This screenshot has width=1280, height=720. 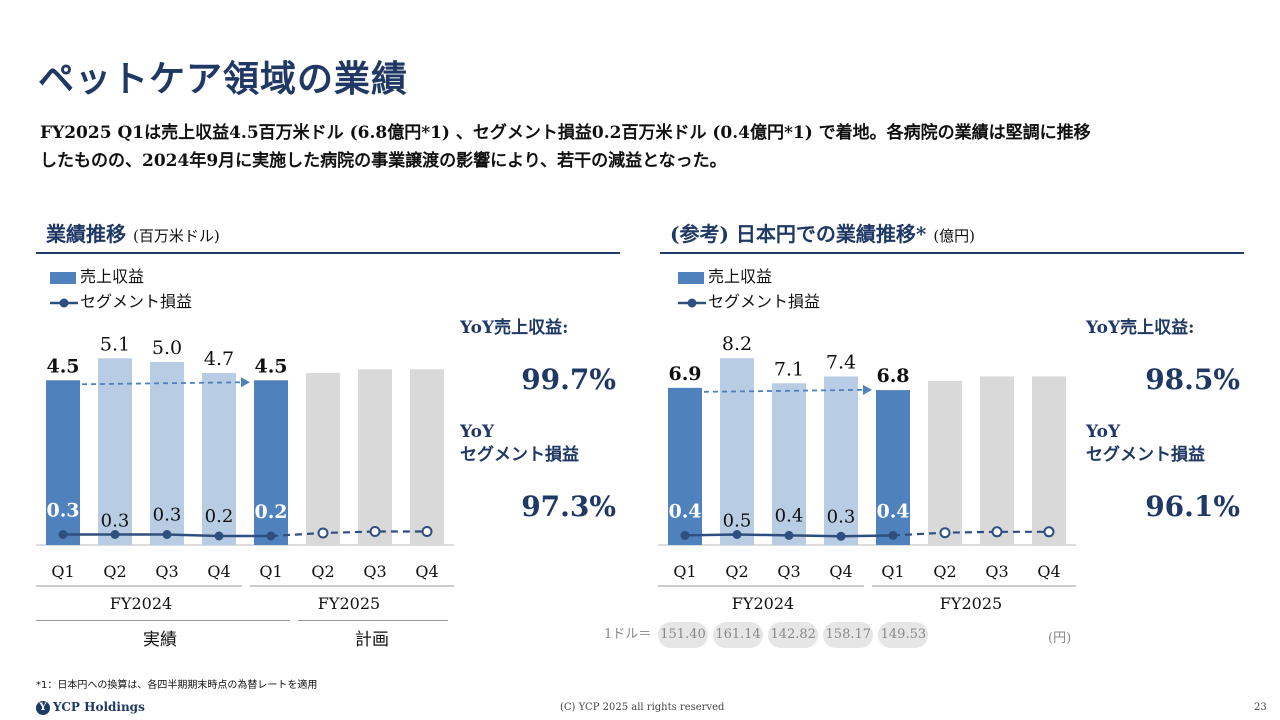 I want to click on right-section-heading: (参考) 日本円での業績推移* (億円), so click(x=822, y=232).